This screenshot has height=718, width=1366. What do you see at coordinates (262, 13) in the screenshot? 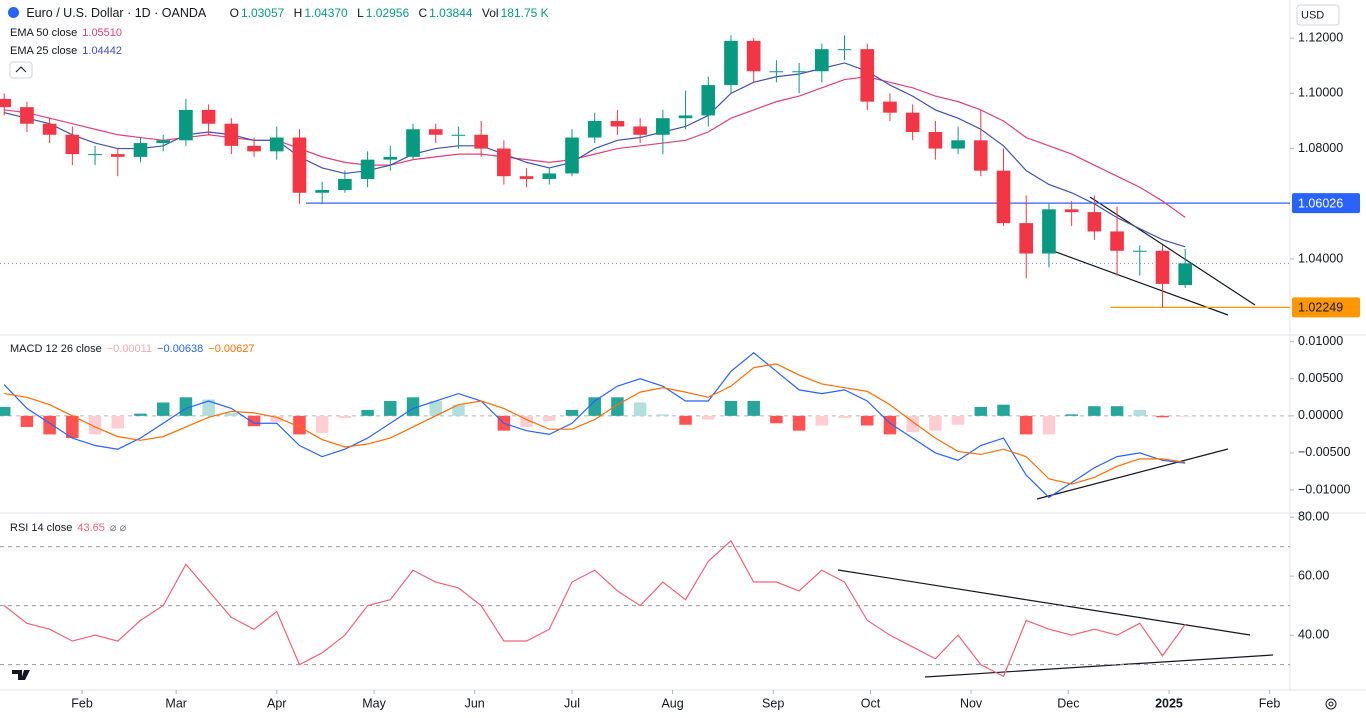
I see `ohlc-value: 1.03057` at bounding box center [262, 13].